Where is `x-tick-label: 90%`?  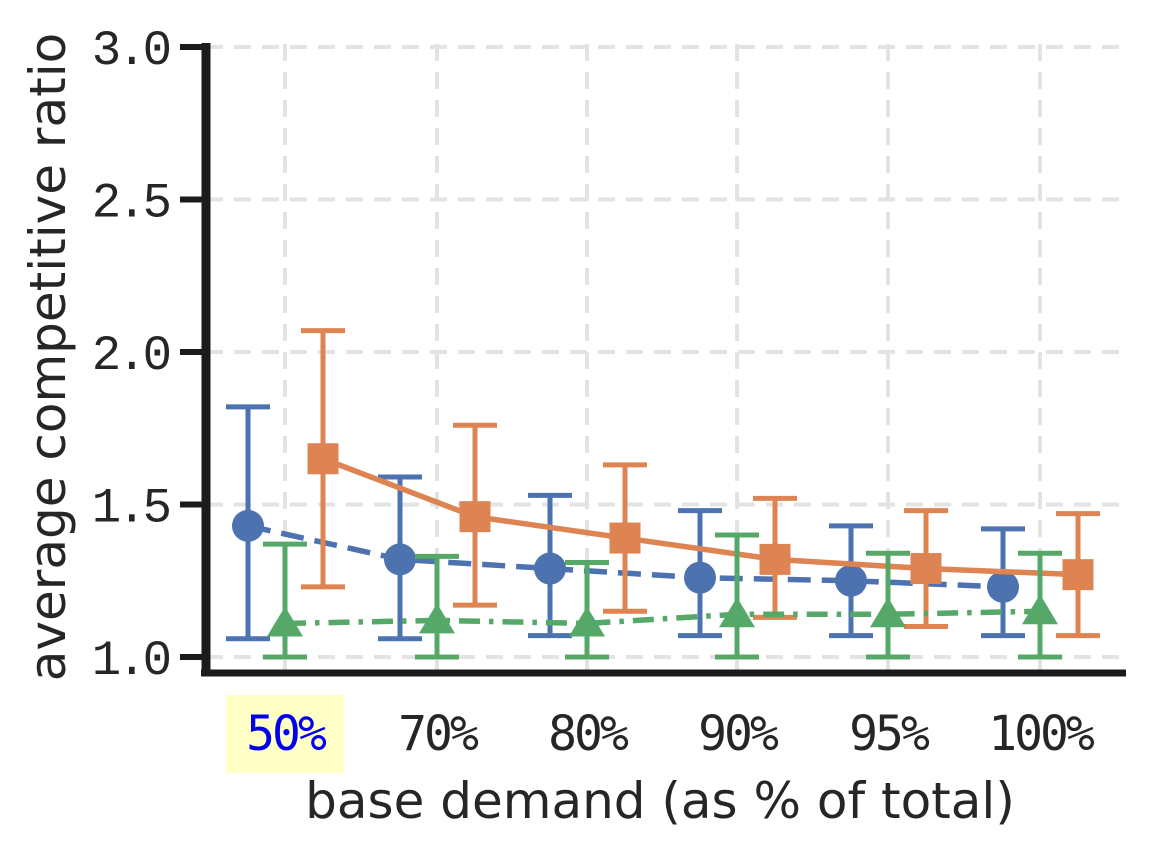
x-tick-label: 90% is located at coordinates (738, 734).